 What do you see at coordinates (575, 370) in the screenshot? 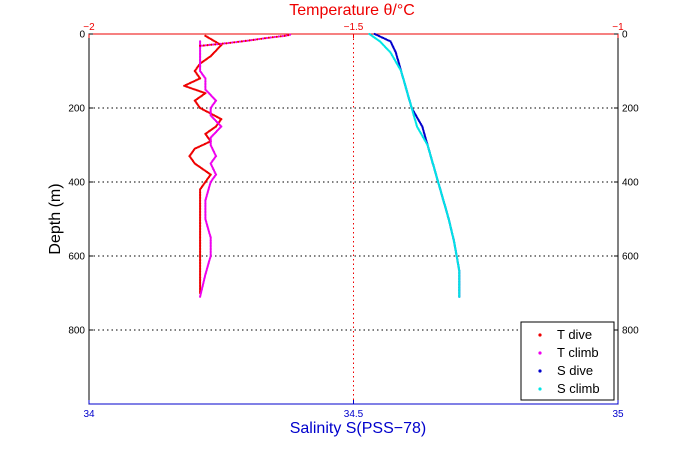
I see `legend-label-s-dive: S dive` at bounding box center [575, 370].